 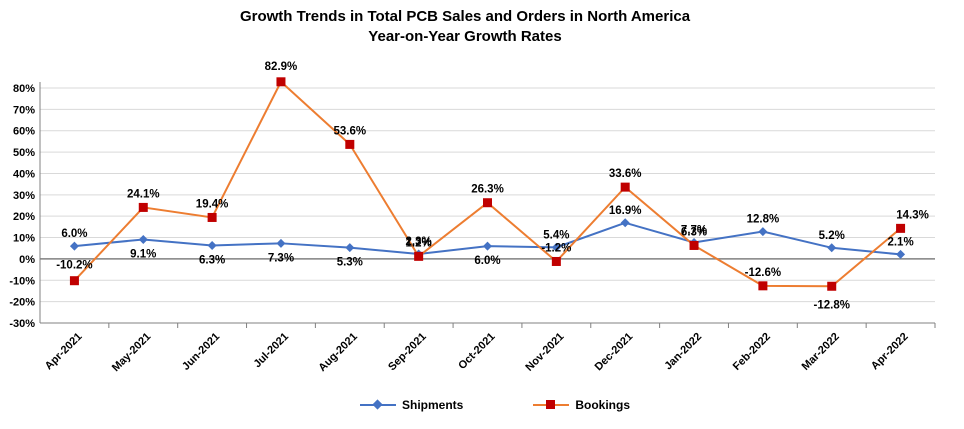 I want to click on data-label-shipments: 5.2%, so click(x=832, y=236).